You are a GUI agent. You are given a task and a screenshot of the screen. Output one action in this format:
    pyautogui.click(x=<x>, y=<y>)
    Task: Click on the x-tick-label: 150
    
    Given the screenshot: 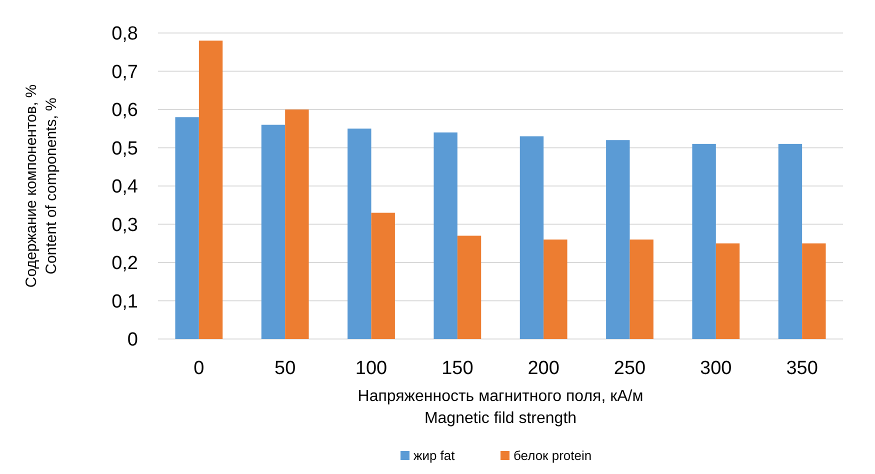 What is the action you would take?
    pyautogui.click(x=458, y=368)
    